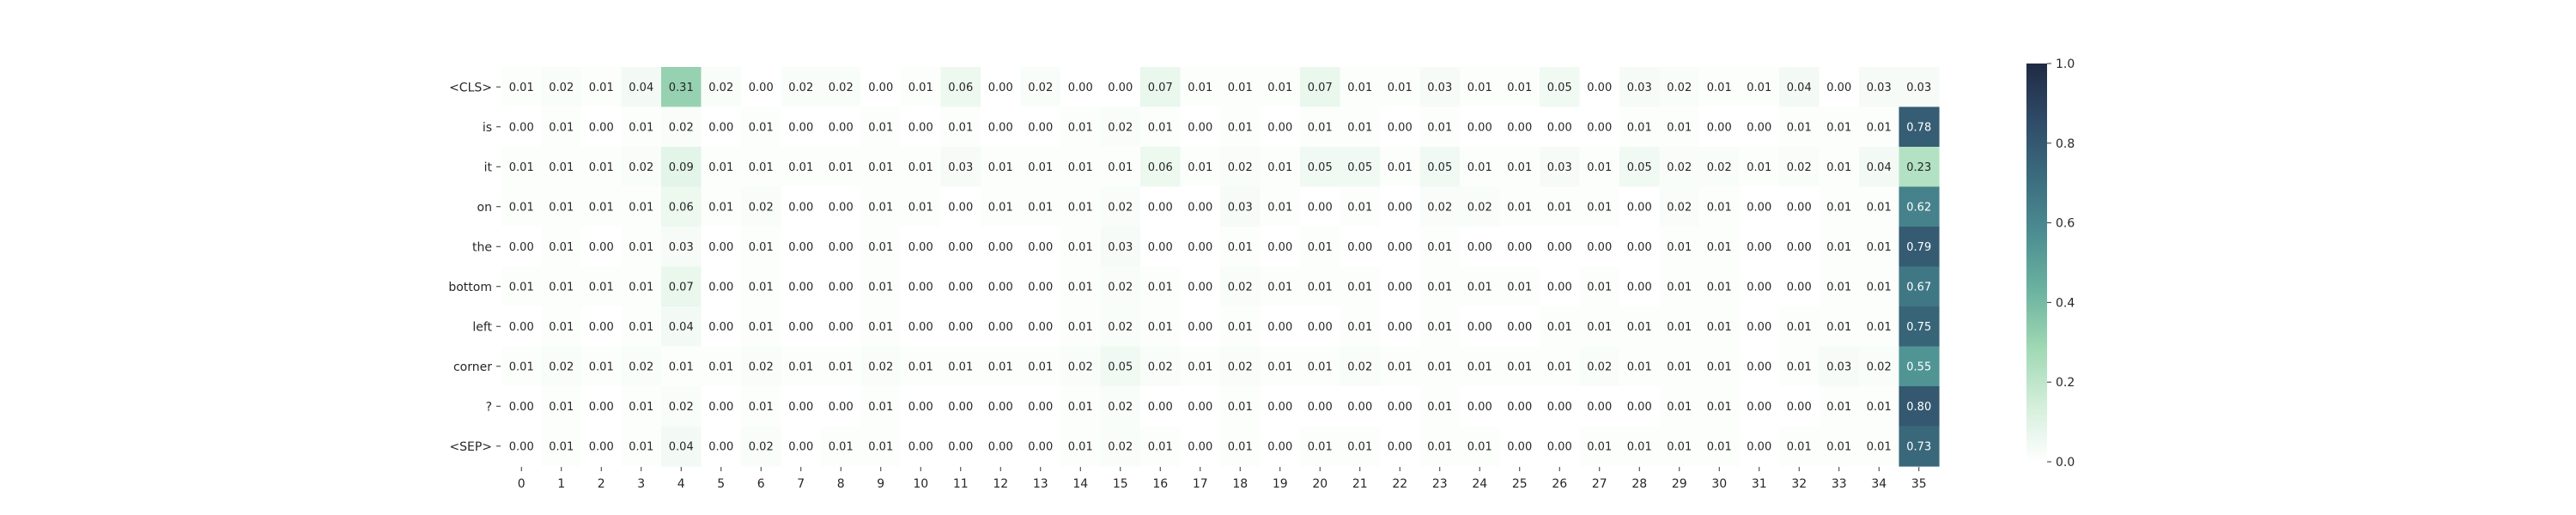  What do you see at coordinates (1919, 446) in the screenshot?
I see `heatmap-cell-r9-c35` at bounding box center [1919, 446].